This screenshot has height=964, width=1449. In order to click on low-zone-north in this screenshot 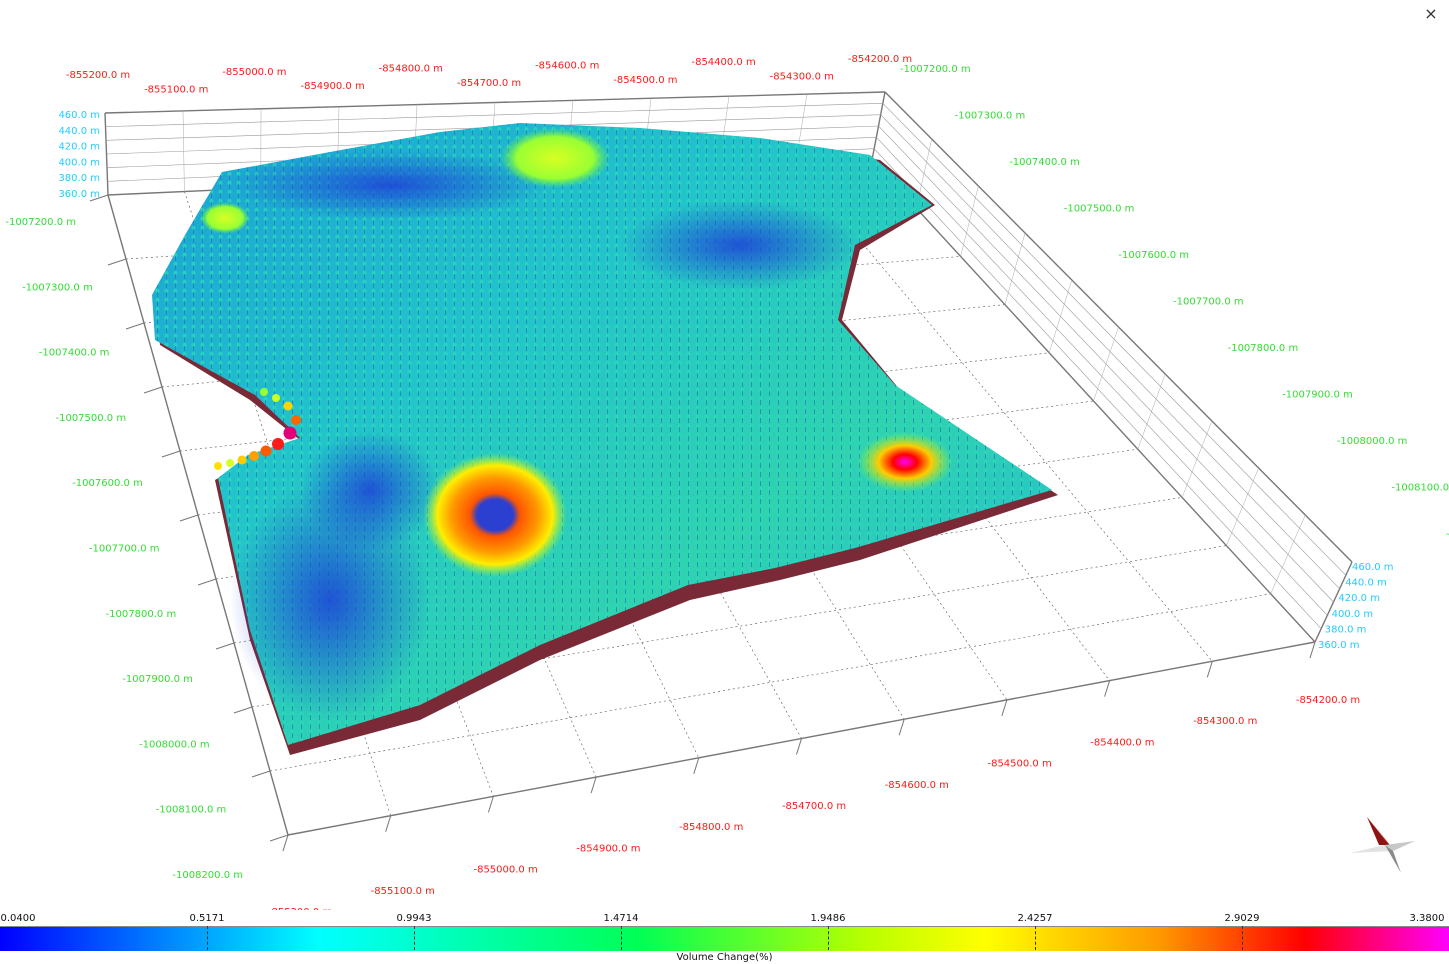, I will do `click(390, 185)`.